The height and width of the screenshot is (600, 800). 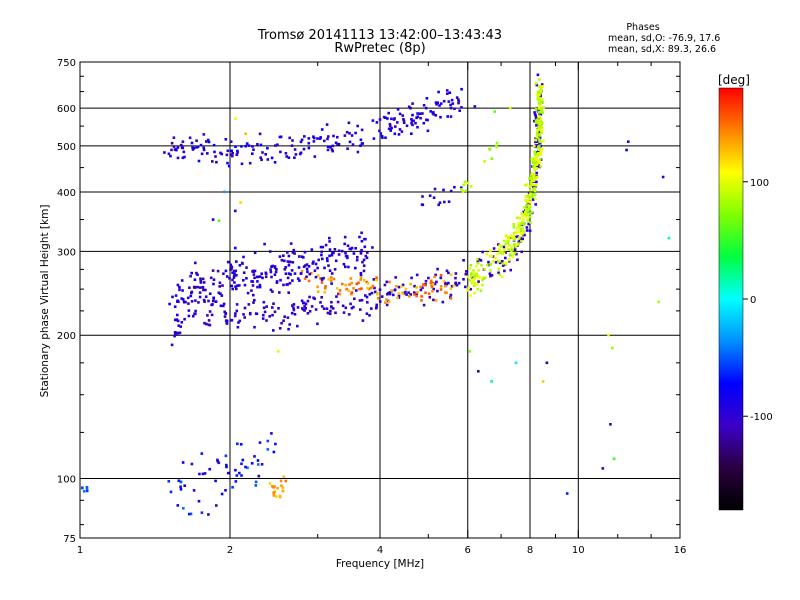 I want to click on x-tick-label: 16, so click(x=680, y=550).